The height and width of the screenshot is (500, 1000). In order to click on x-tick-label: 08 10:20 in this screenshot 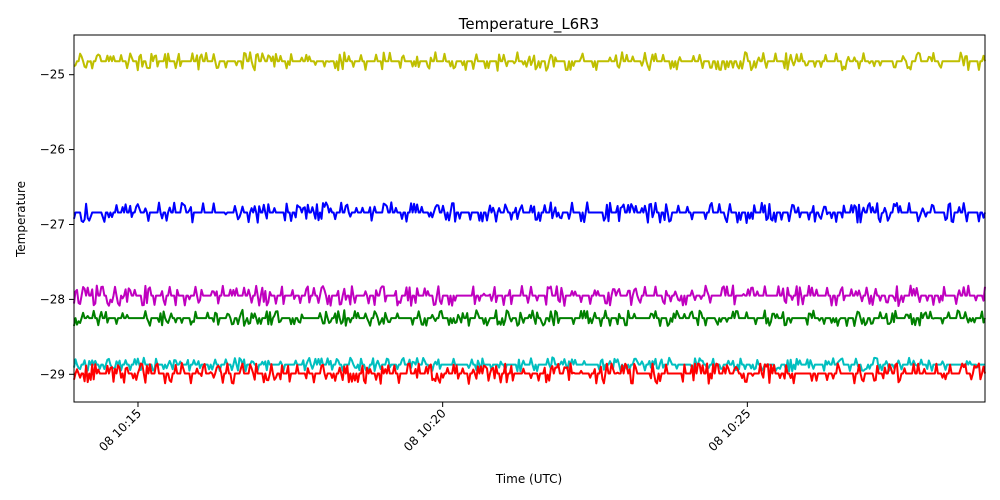, I will do `click(425, 430)`.